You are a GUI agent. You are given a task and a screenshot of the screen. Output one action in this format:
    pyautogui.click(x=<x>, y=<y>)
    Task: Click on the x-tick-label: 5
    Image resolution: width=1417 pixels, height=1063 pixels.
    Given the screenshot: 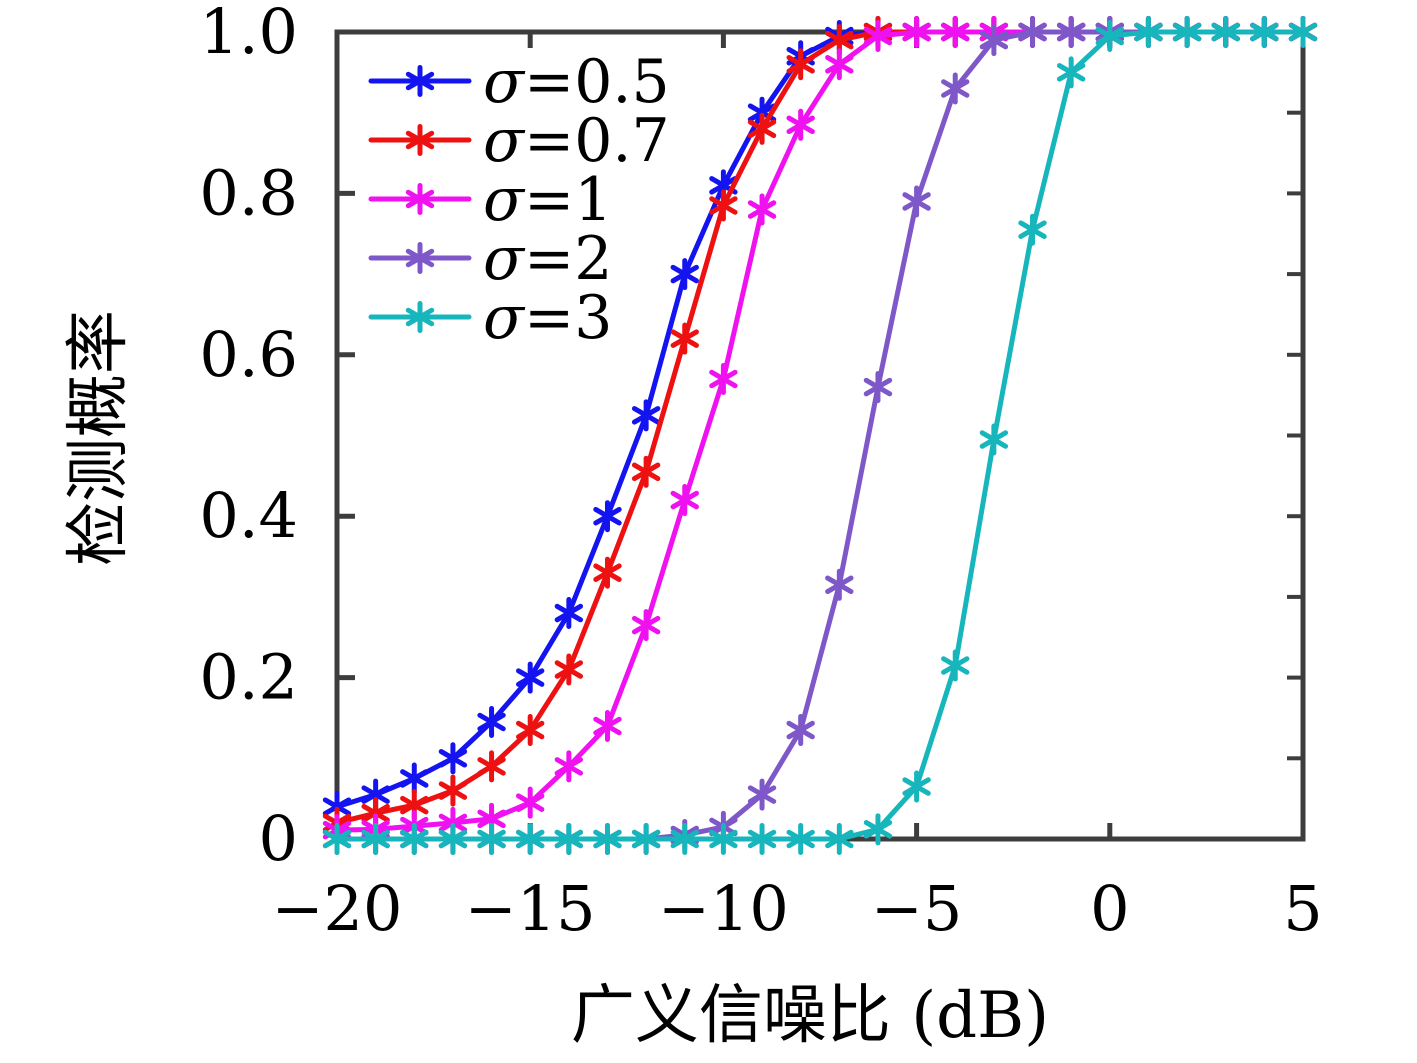 What is the action you would take?
    pyautogui.click(x=1302, y=908)
    